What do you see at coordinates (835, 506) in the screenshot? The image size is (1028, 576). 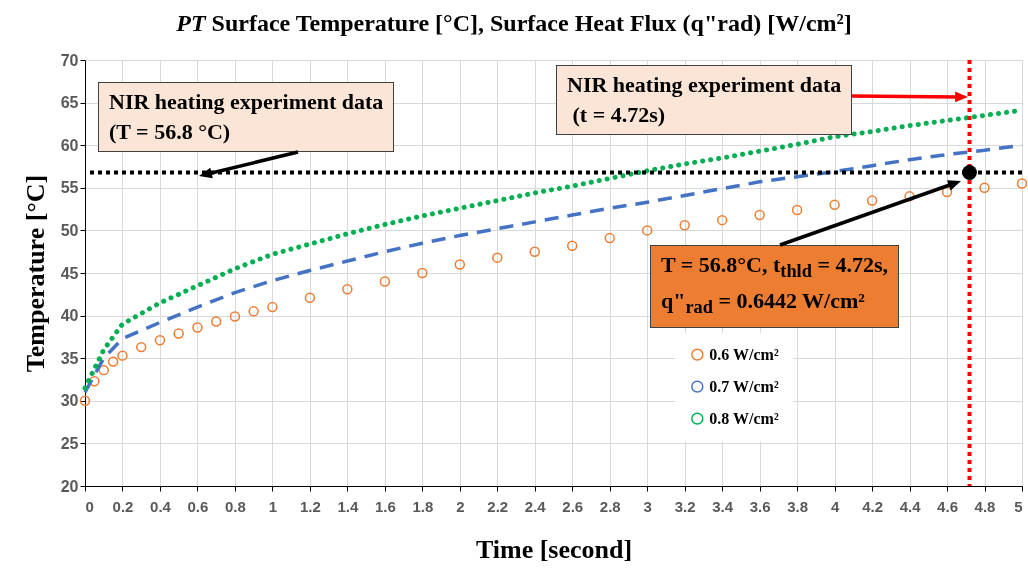 I see `x-tick-label: 4` at bounding box center [835, 506].